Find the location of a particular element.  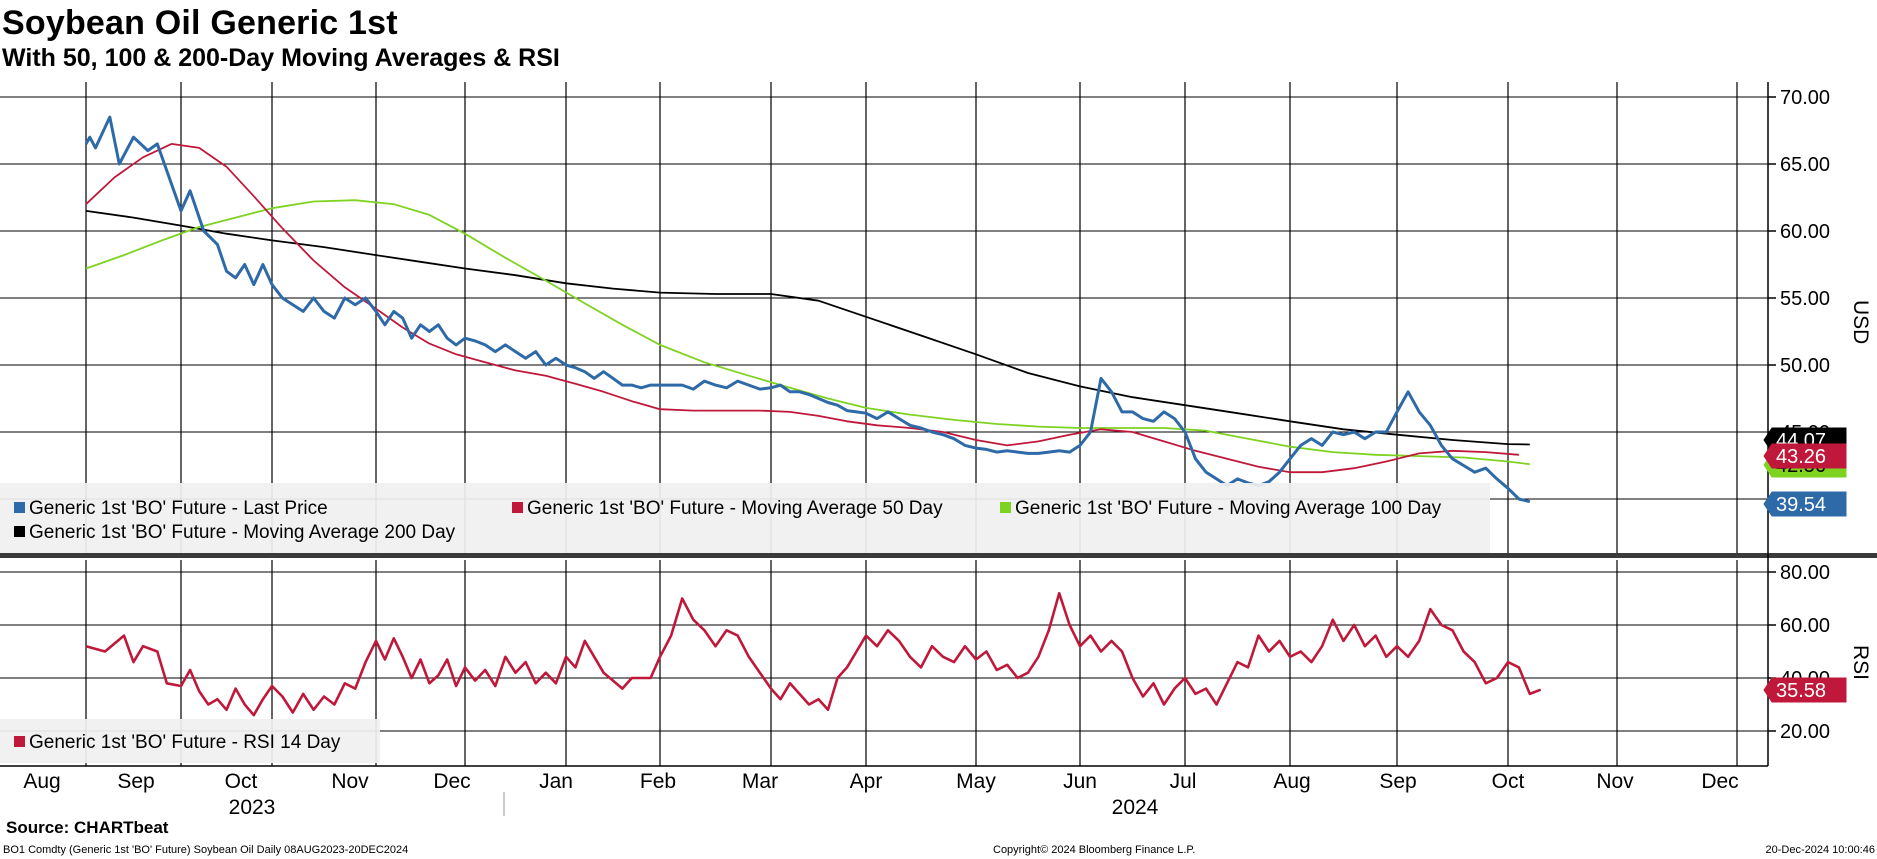

ytick-label-price: 70.00 is located at coordinates (1805, 98).